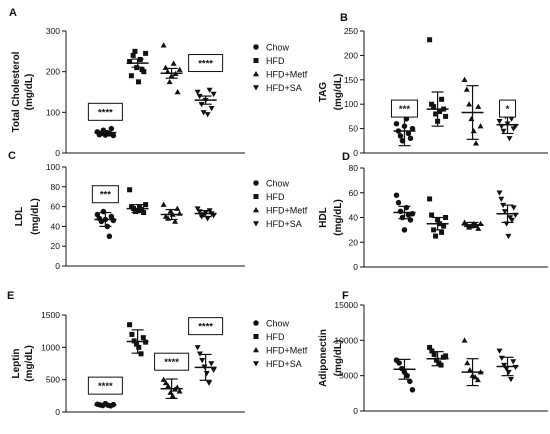 The width and height of the screenshot is (550, 434). What do you see at coordinates (13, 13) in the screenshot?
I see `panel-letter: A` at bounding box center [13, 13].